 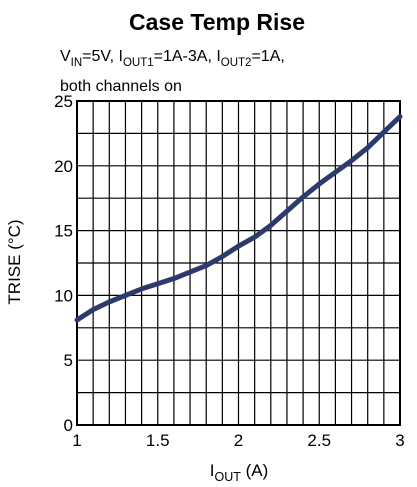 What do you see at coordinates (158, 440) in the screenshot?
I see `x-tick-label: 1.5` at bounding box center [158, 440].